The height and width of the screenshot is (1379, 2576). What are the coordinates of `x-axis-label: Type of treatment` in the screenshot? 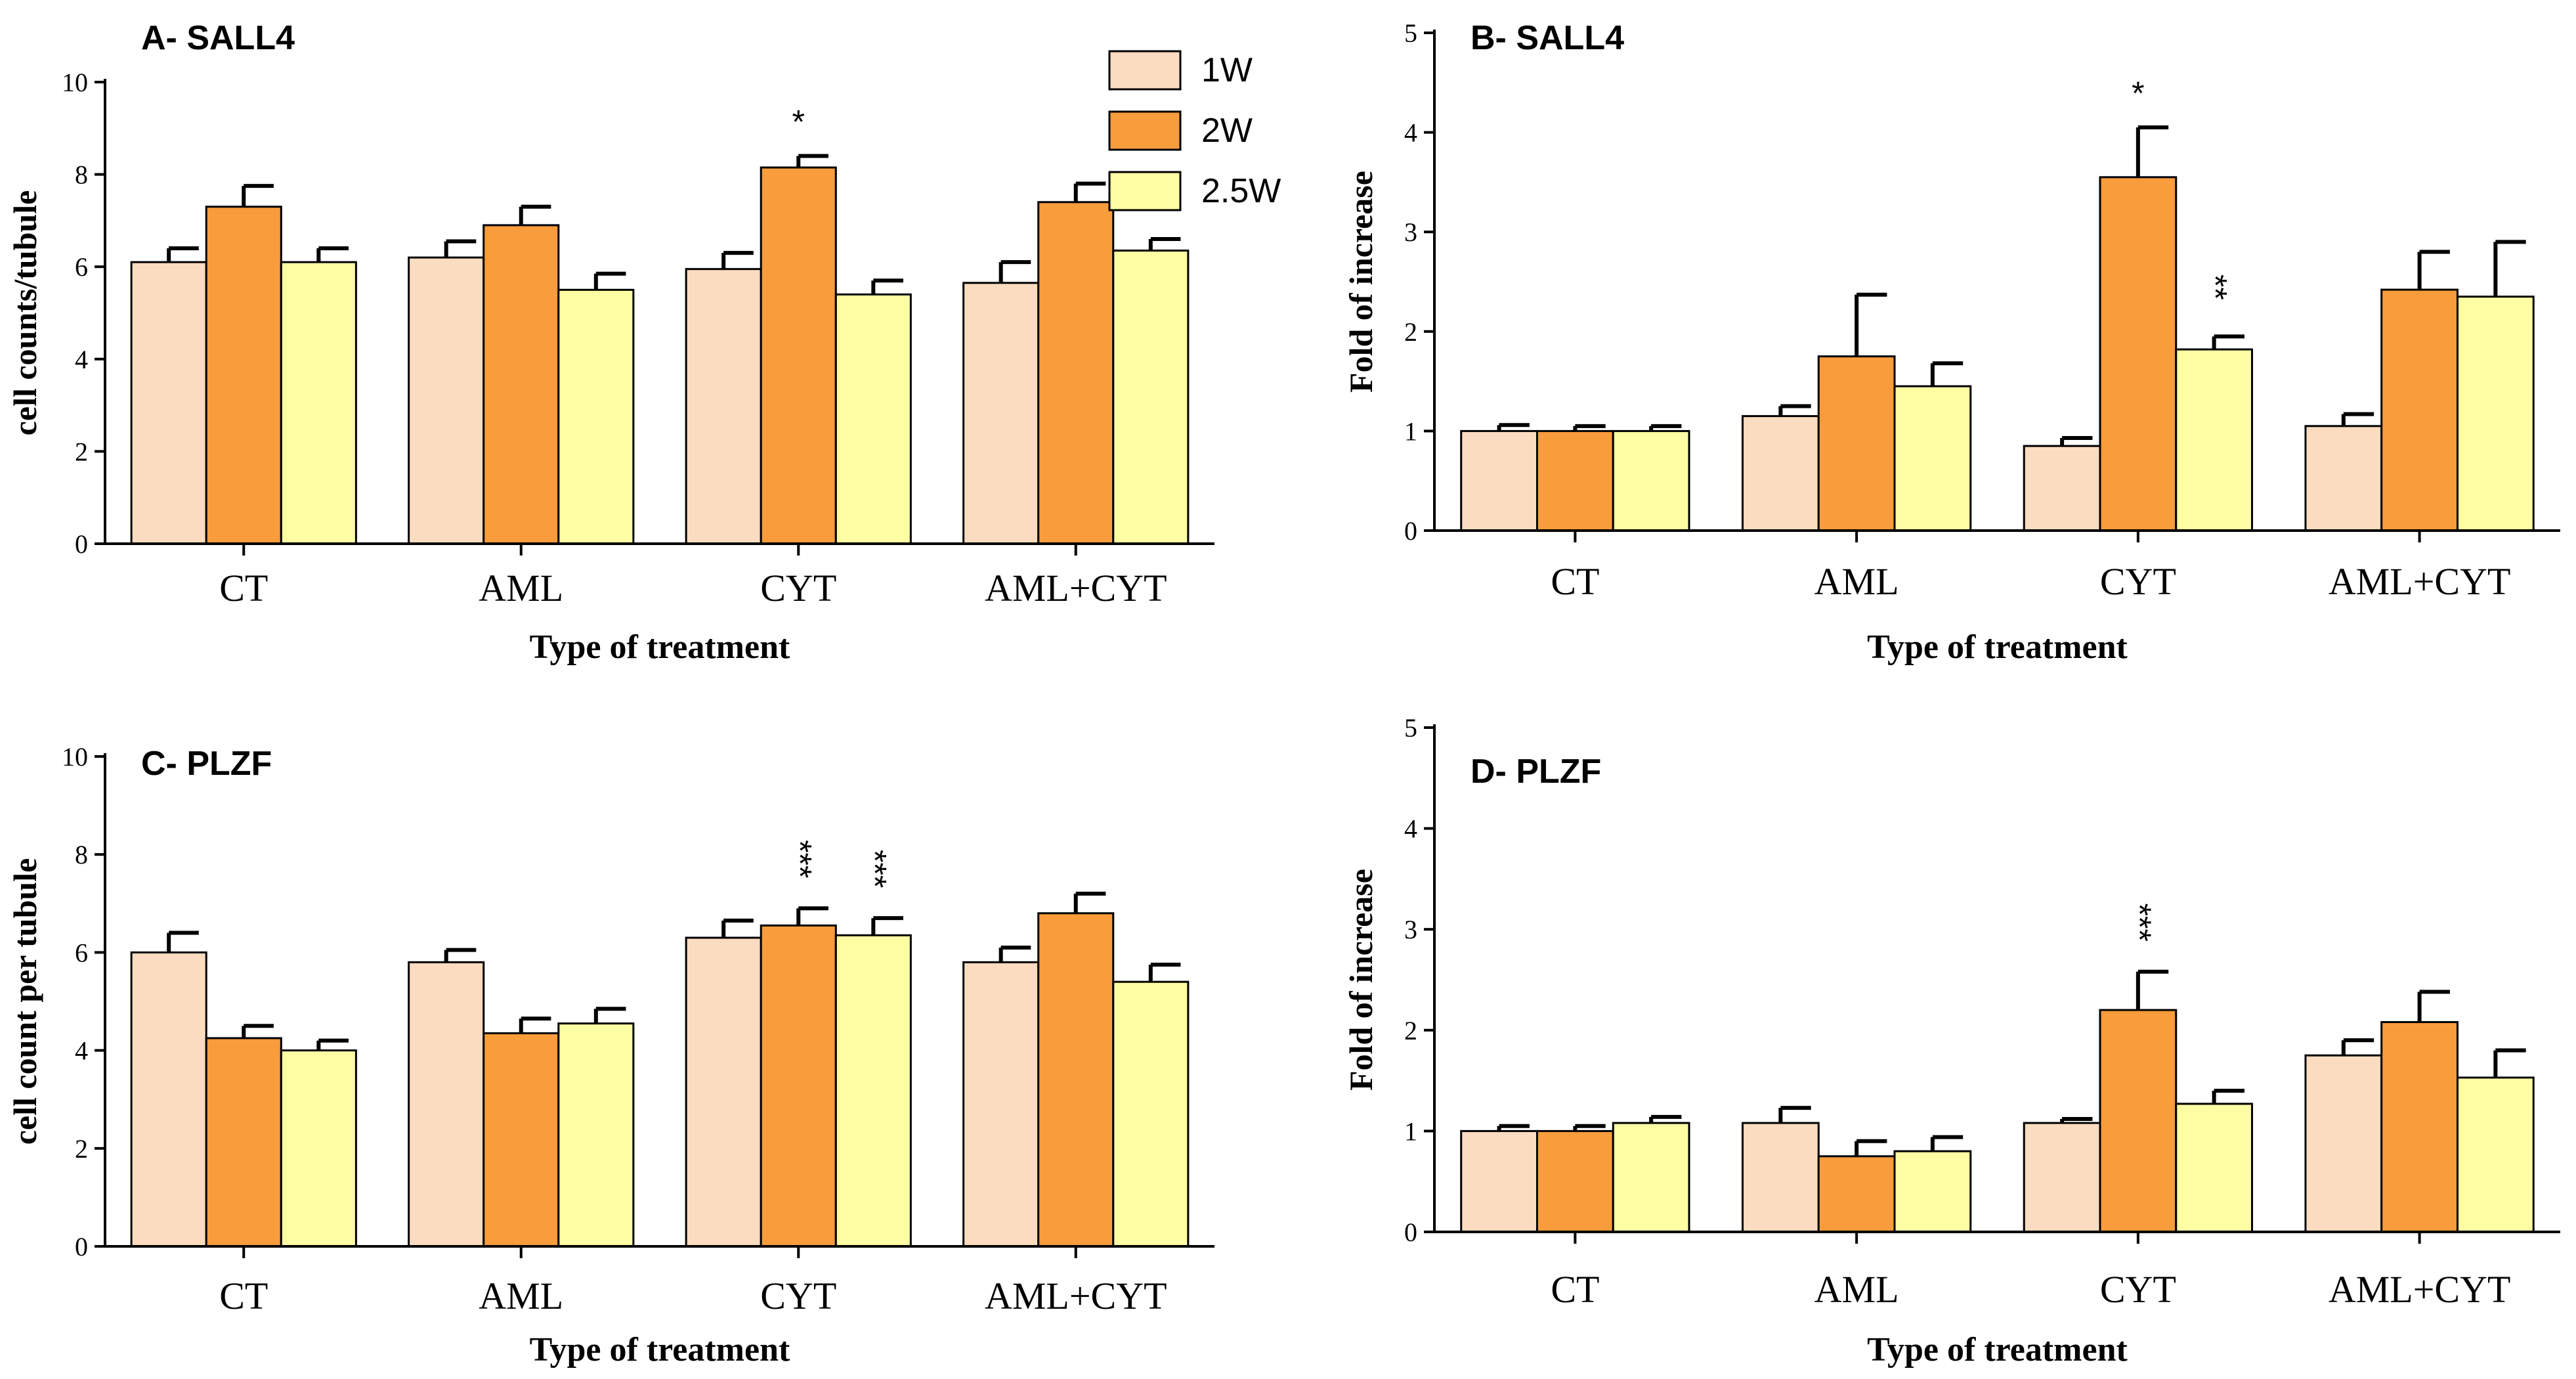 It's located at (1997, 1349).